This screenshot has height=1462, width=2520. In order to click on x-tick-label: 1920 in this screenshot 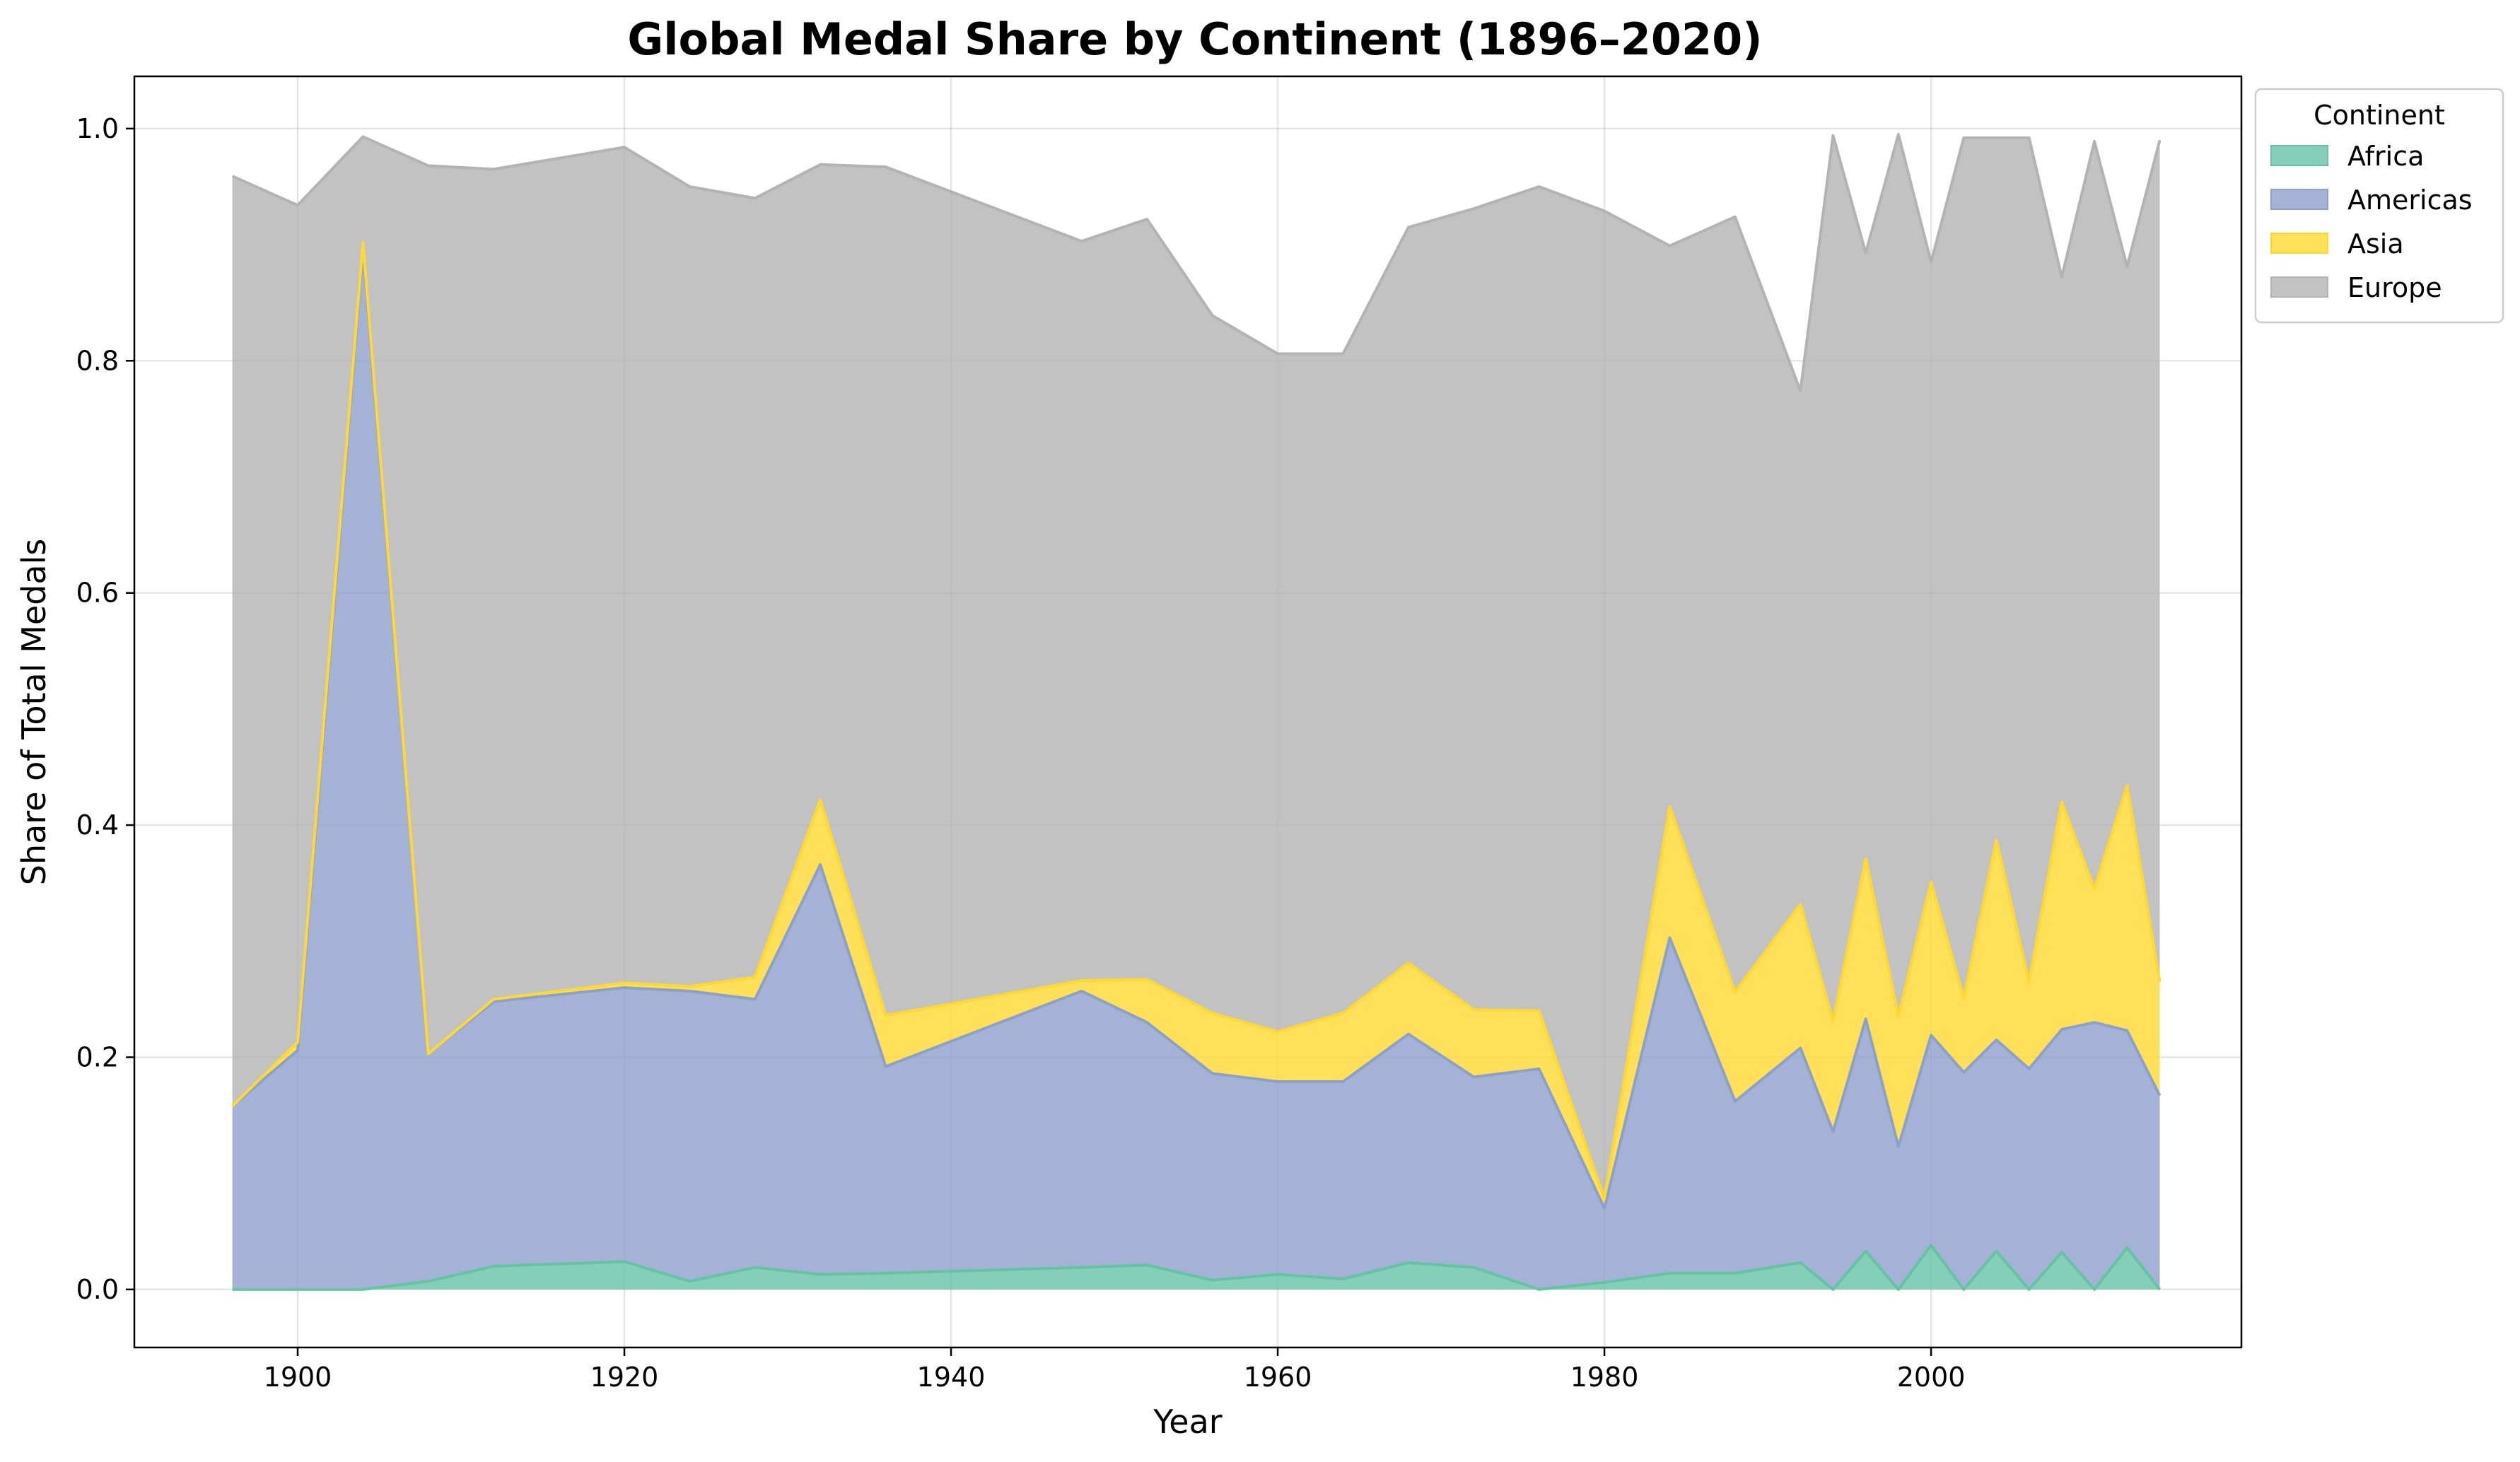, I will do `click(624, 1377)`.